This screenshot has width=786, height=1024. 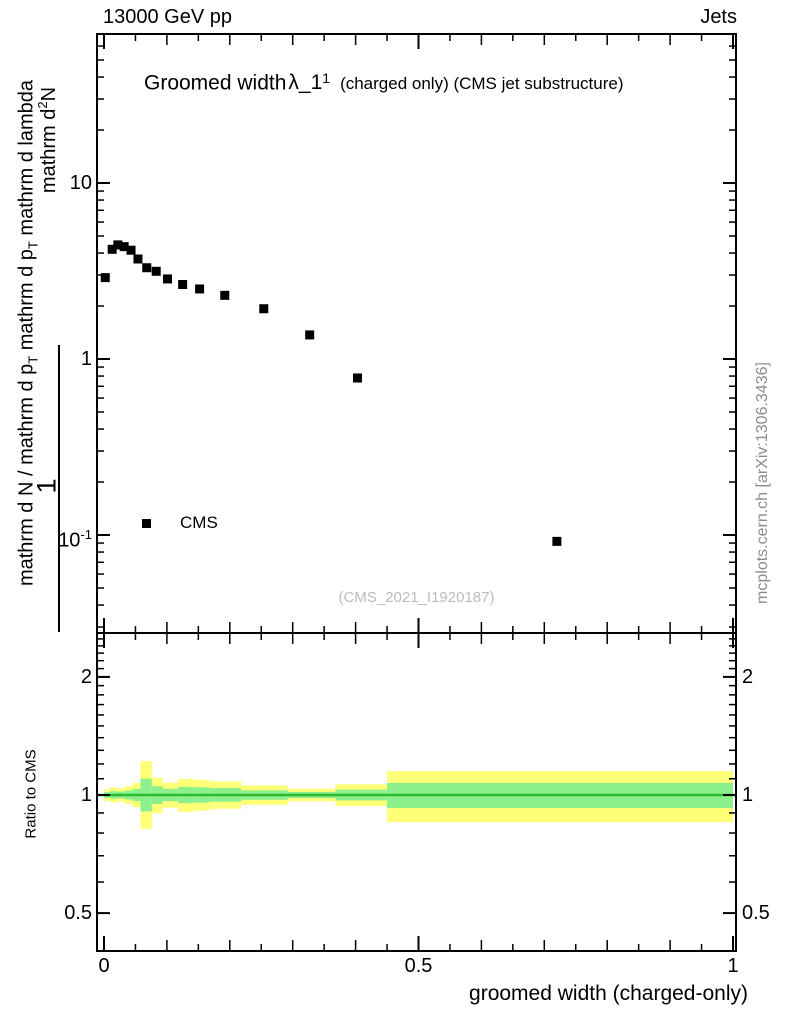 What do you see at coordinates (167, 17) in the screenshot?
I see `beam-energy-label: 13000 GeV pp` at bounding box center [167, 17].